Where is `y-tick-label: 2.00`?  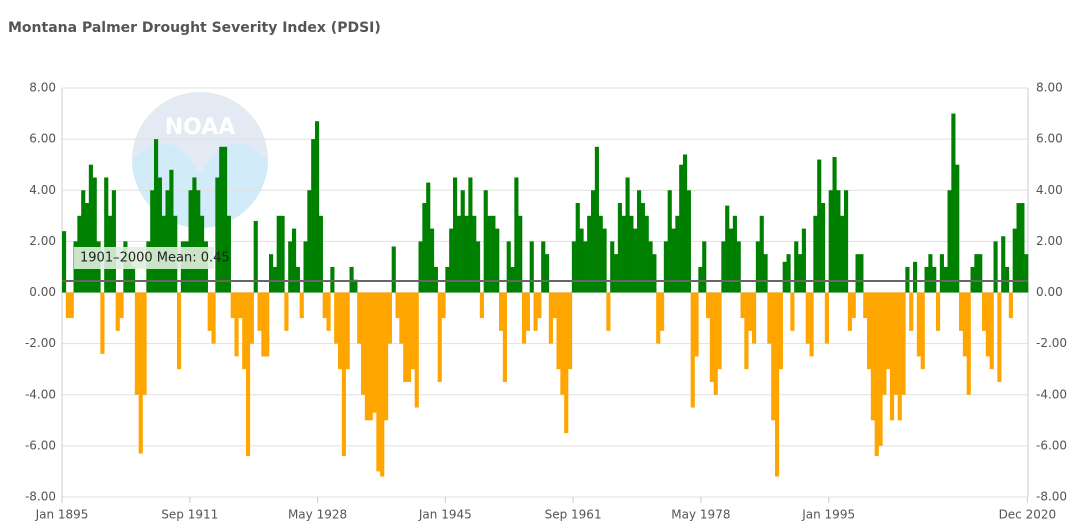
y-tick-label: 2.00 is located at coordinates (42, 241).